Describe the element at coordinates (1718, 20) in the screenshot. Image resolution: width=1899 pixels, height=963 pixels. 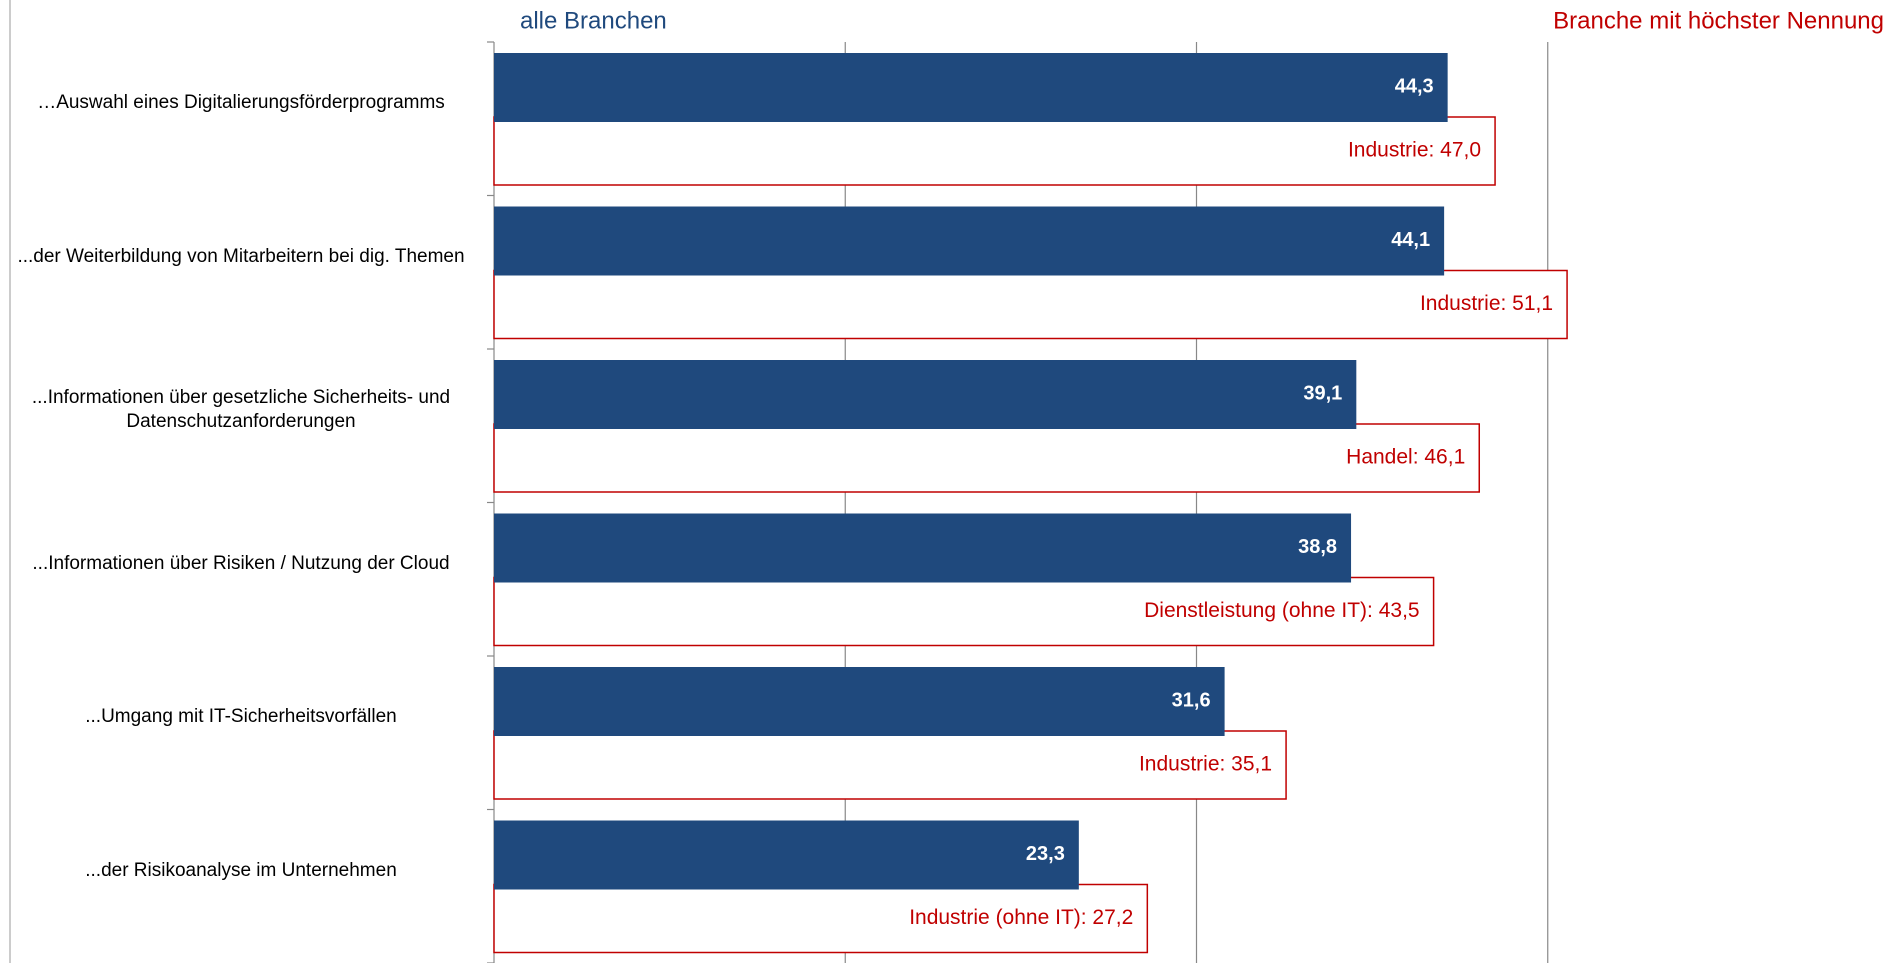
I see `legend-label: Branche mit höchster Nennung` at that location.